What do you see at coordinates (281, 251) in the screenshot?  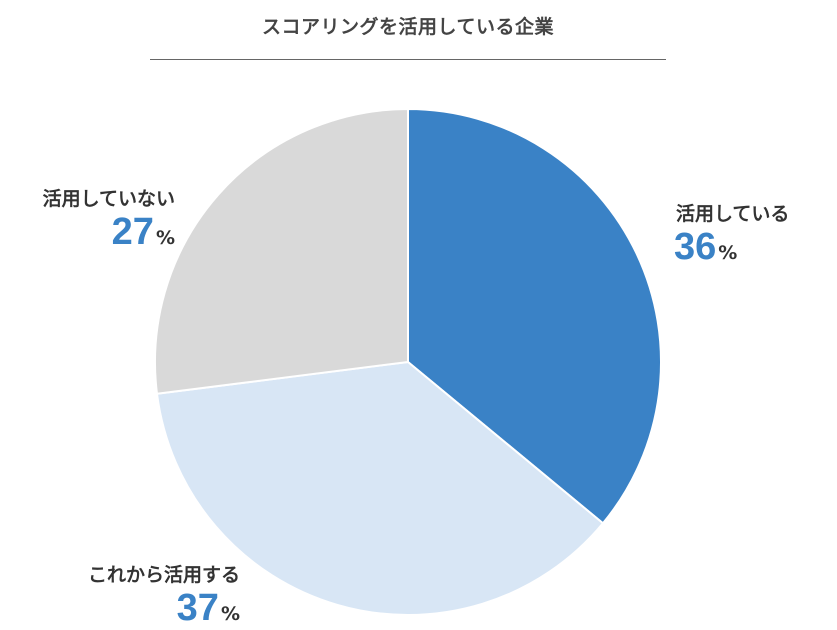 I see `pie-slice-not-using` at bounding box center [281, 251].